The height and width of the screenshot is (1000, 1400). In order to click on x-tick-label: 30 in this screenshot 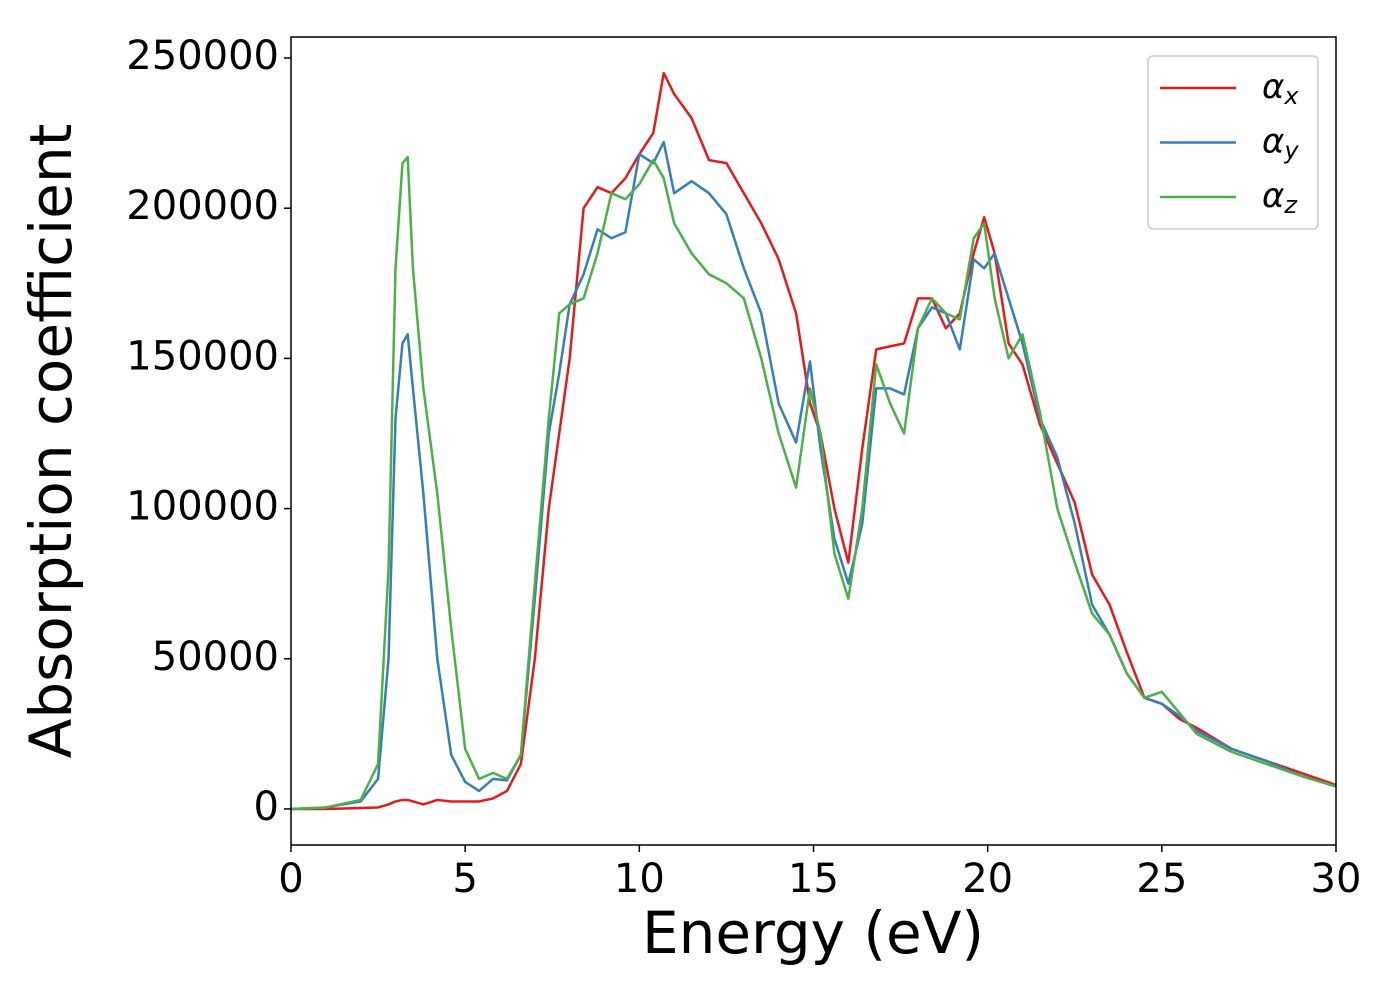, I will do `click(1336, 879)`.